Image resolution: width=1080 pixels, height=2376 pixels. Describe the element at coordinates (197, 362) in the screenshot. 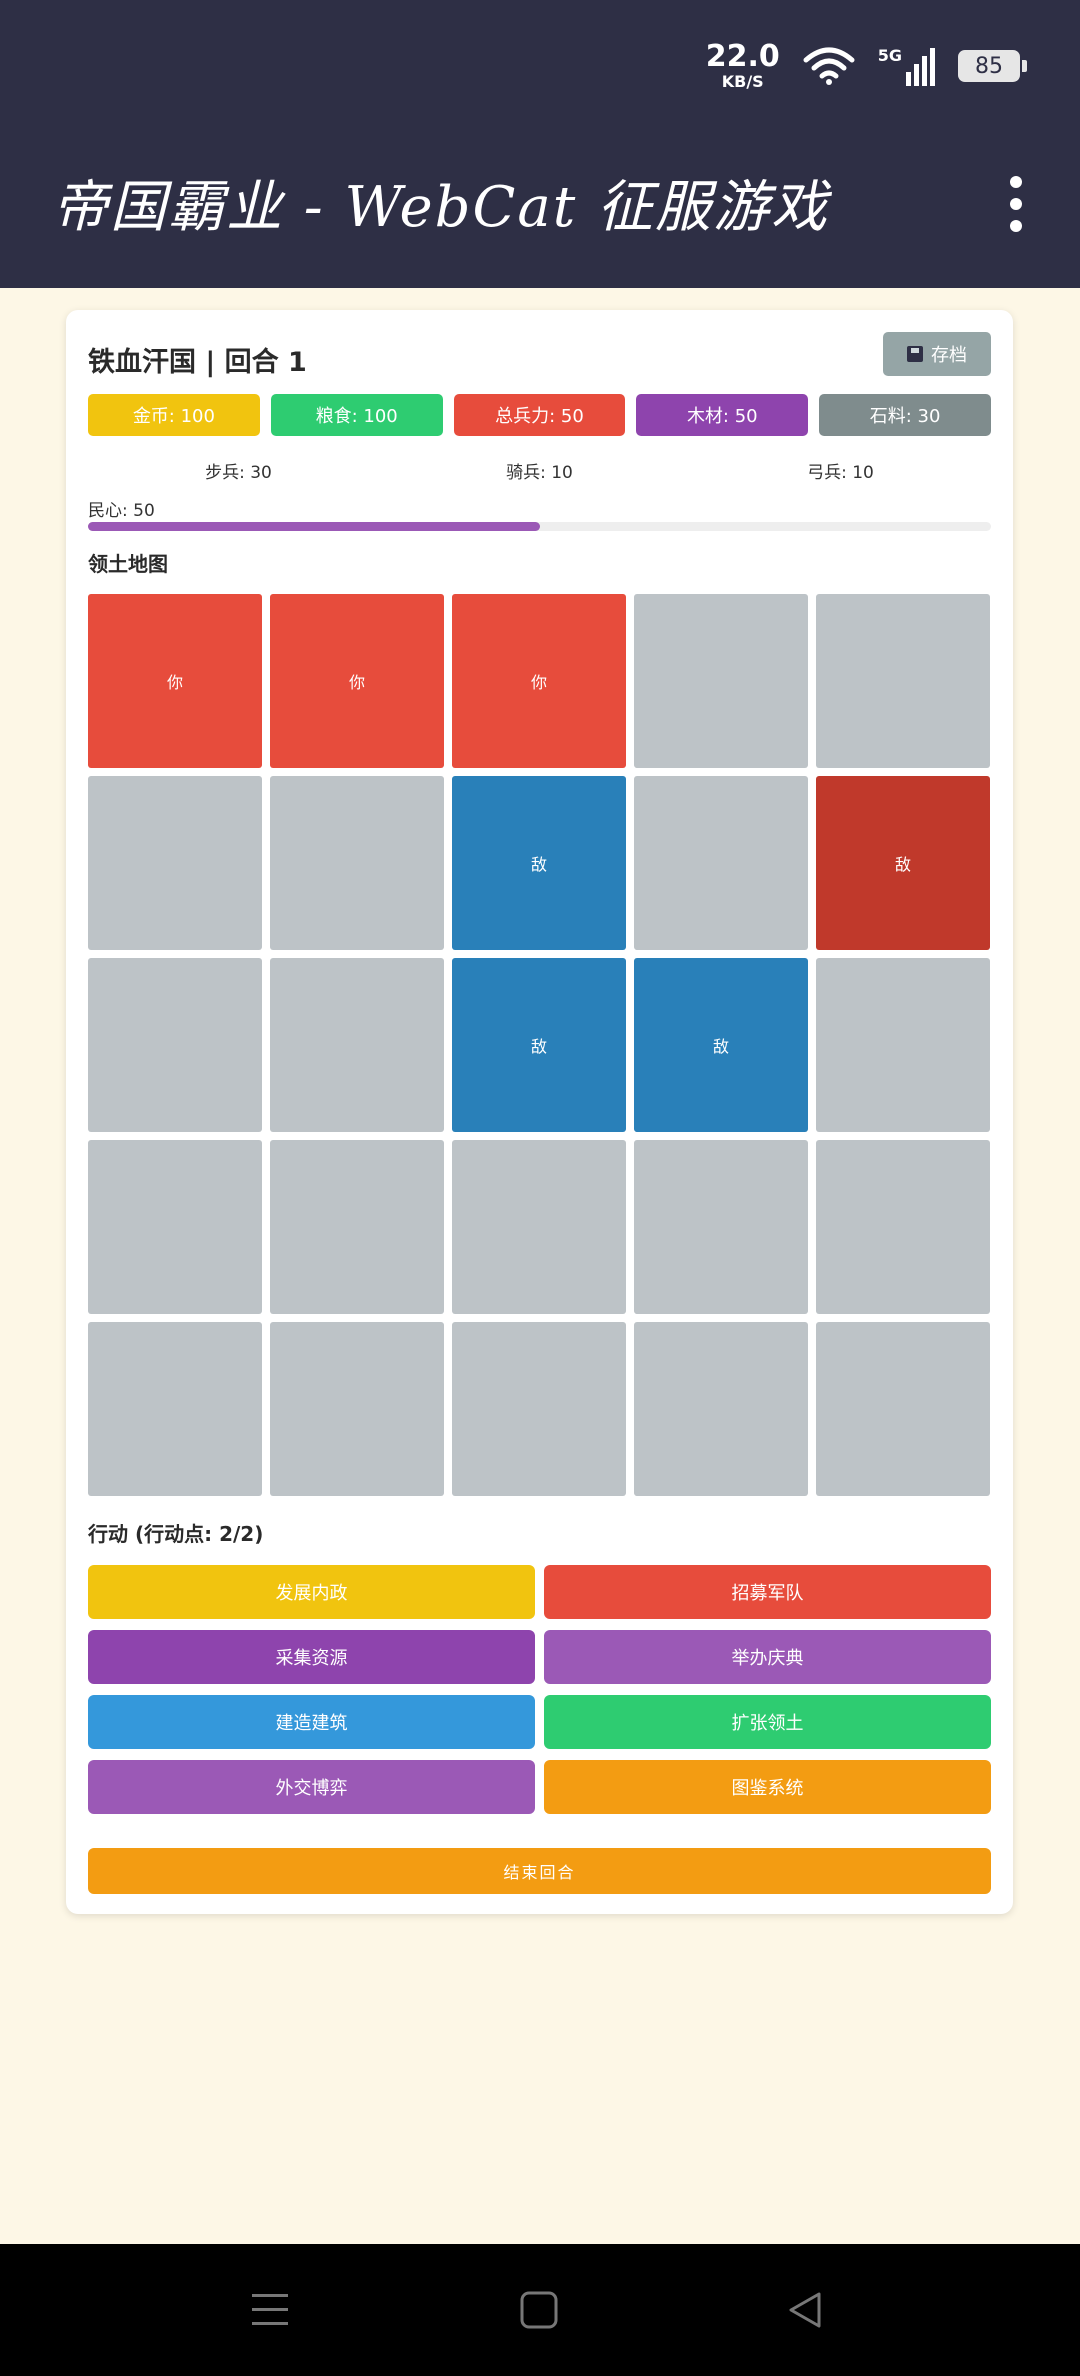

I see `kingdom-round-header: 铁血汗国 | 回合 1` at that location.